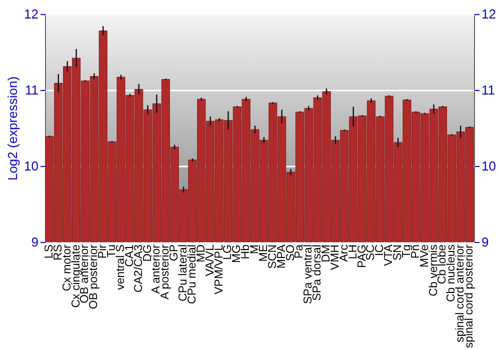  Describe the element at coordinates (31, 90) in the screenshot. I see `y-tick-label: 11` at that location.